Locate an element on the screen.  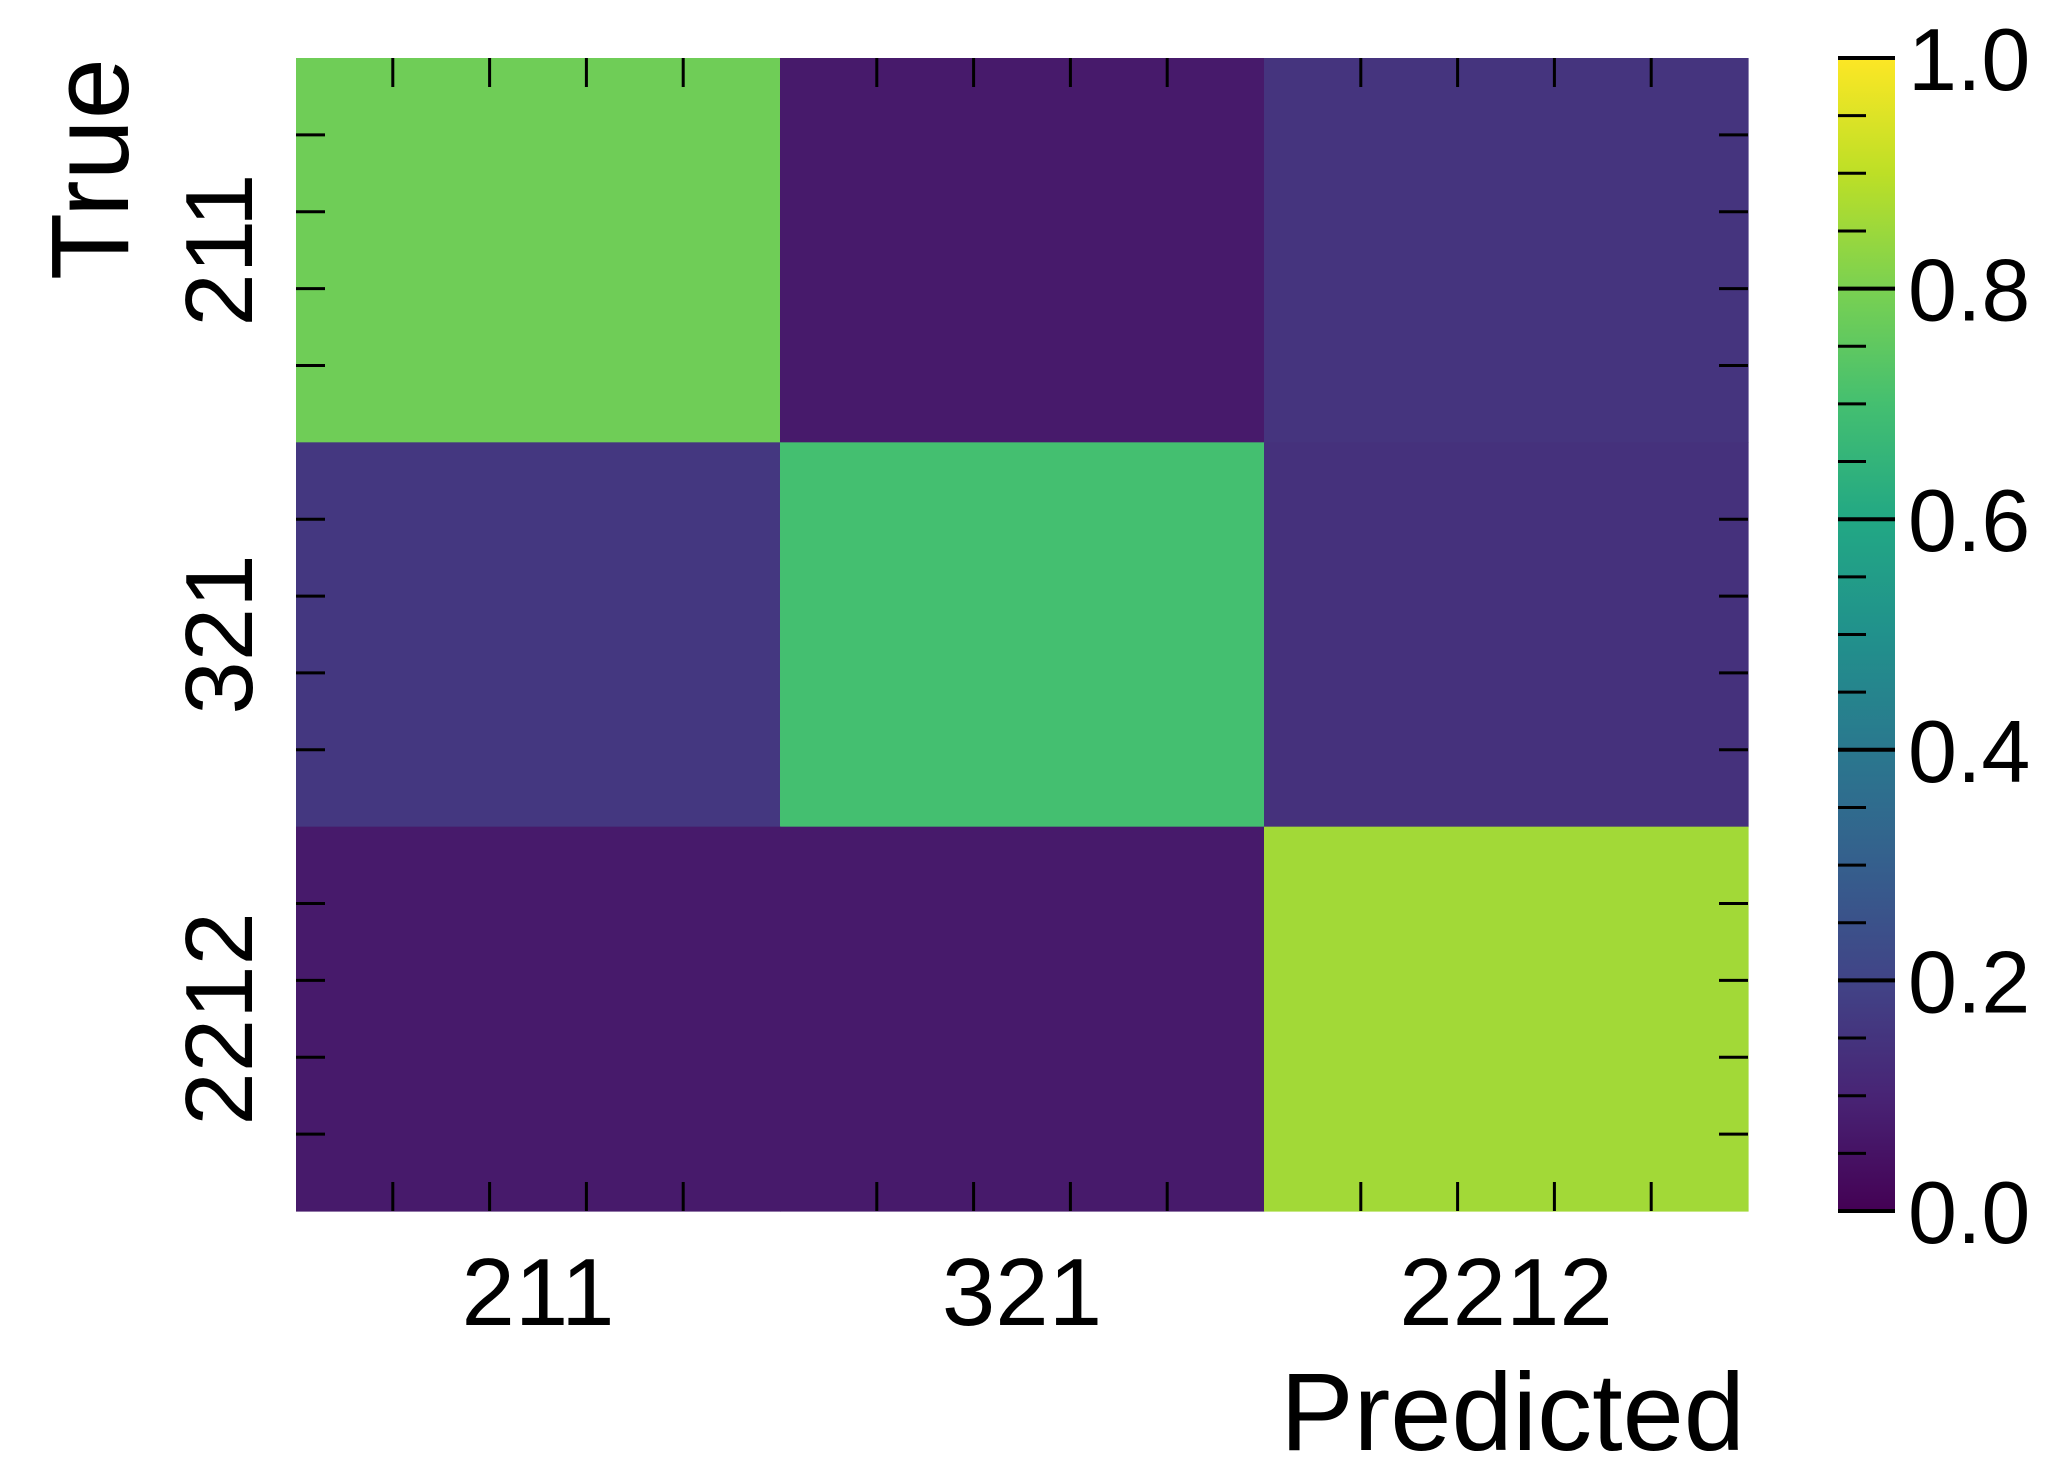
y-tick-labels: 211 321 2212 is located at coordinates (219, 650).